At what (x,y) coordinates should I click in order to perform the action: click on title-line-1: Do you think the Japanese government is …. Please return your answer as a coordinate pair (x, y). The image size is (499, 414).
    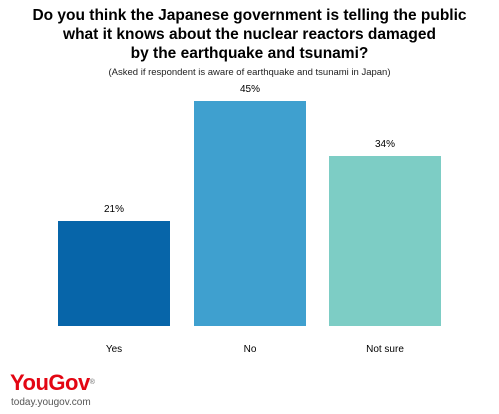
    Looking at the image, I should click on (249, 15).